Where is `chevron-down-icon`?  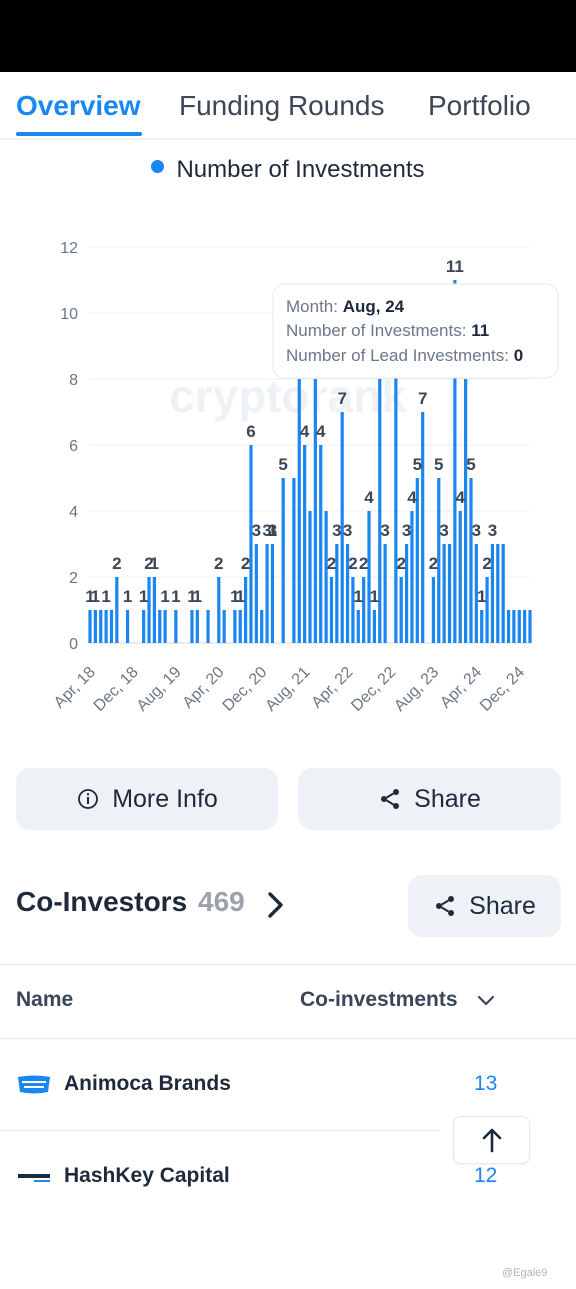 chevron-down-icon is located at coordinates (486, 1001).